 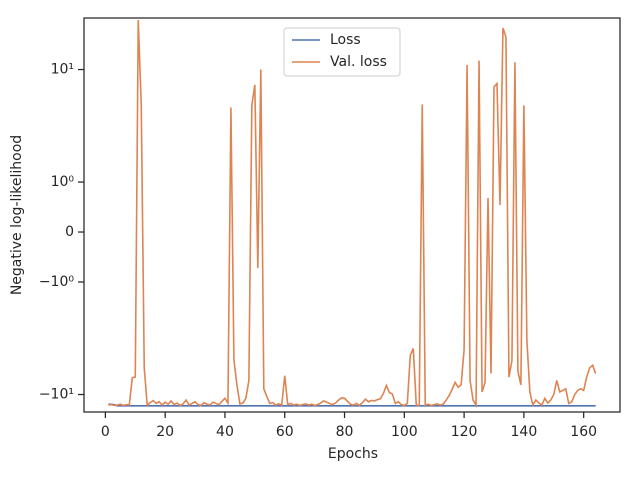 What do you see at coordinates (358, 62) in the screenshot?
I see `legend-label: Val. loss` at bounding box center [358, 62].